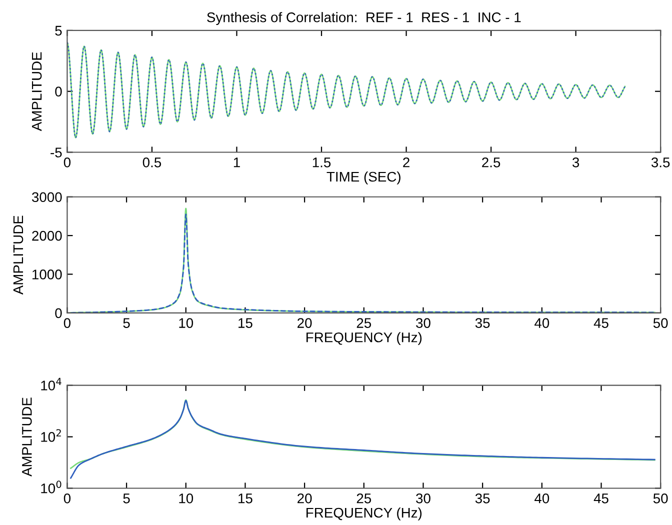  What do you see at coordinates (58, 31) in the screenshot?
I see `y-tick-label: 5` at bounding box center [58, 31].